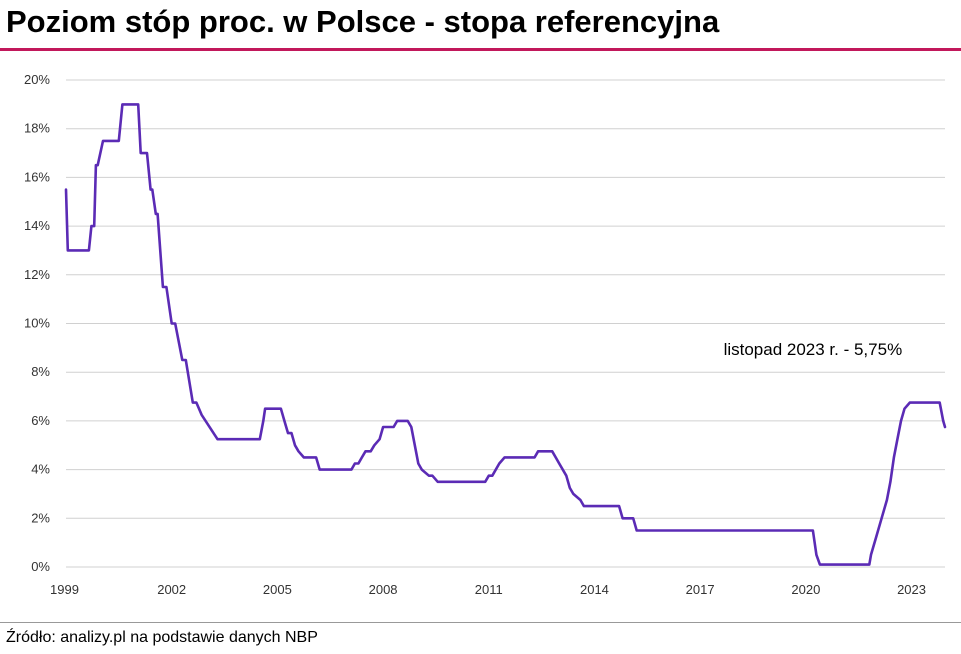 This screenshot has height=654, width=961. I want to click on x-tick-label: 2023, so click(911, 589).